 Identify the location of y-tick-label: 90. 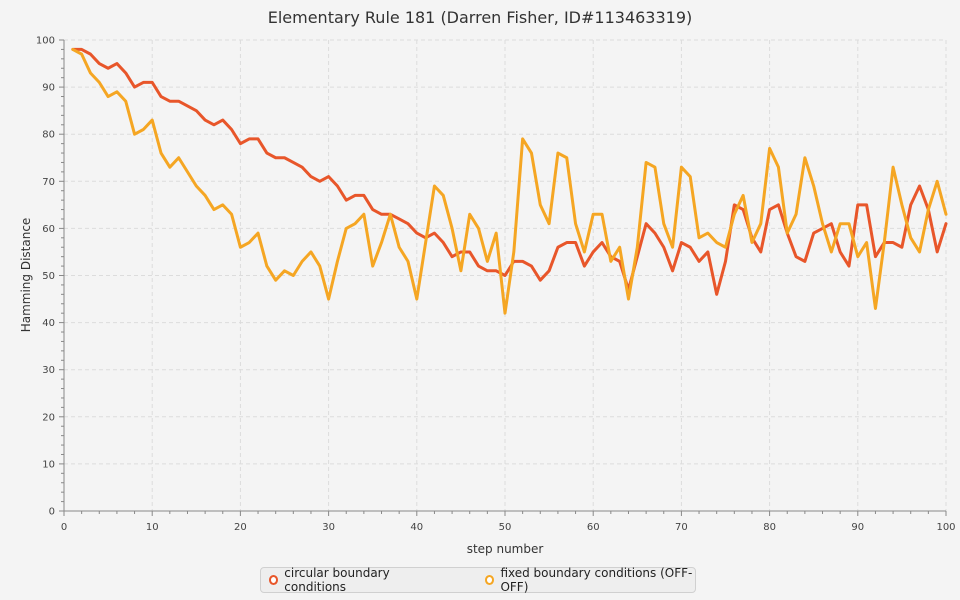
(48, 88).